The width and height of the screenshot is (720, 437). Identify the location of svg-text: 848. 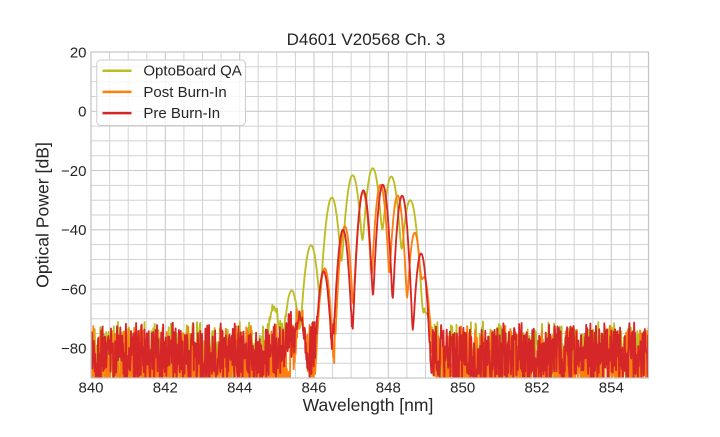
(388, 388).